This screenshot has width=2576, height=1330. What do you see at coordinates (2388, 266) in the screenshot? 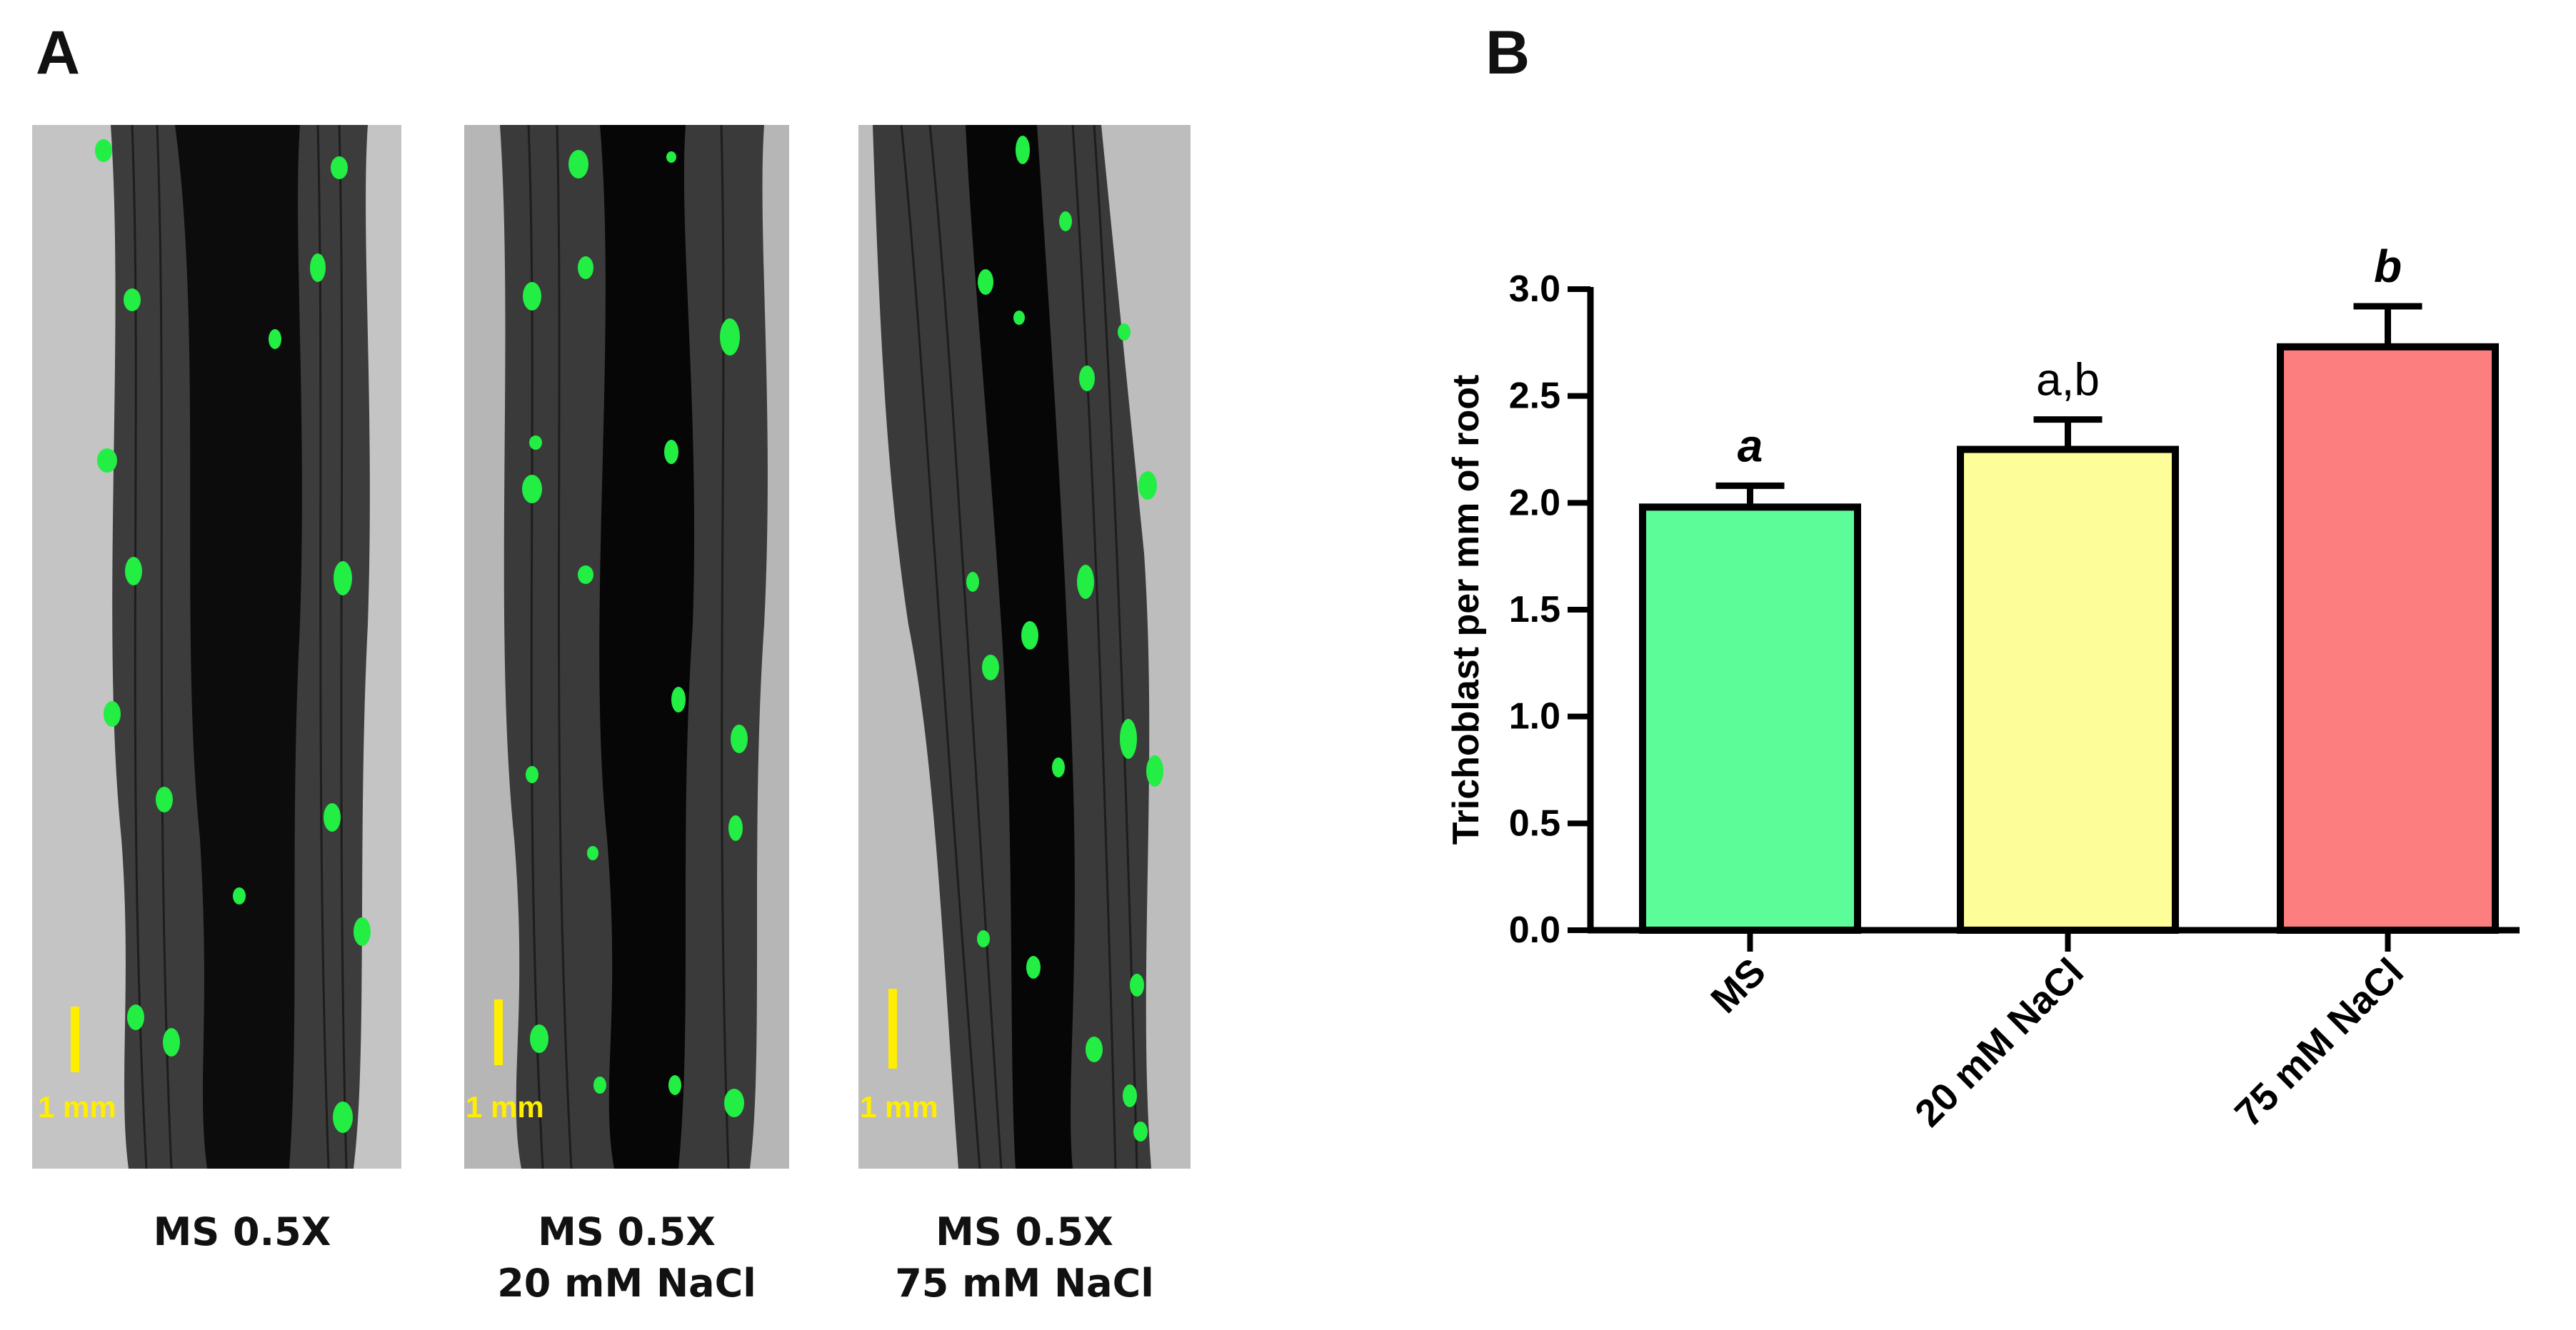
I see `significance-label: b` at bounding box center [2388, 266].